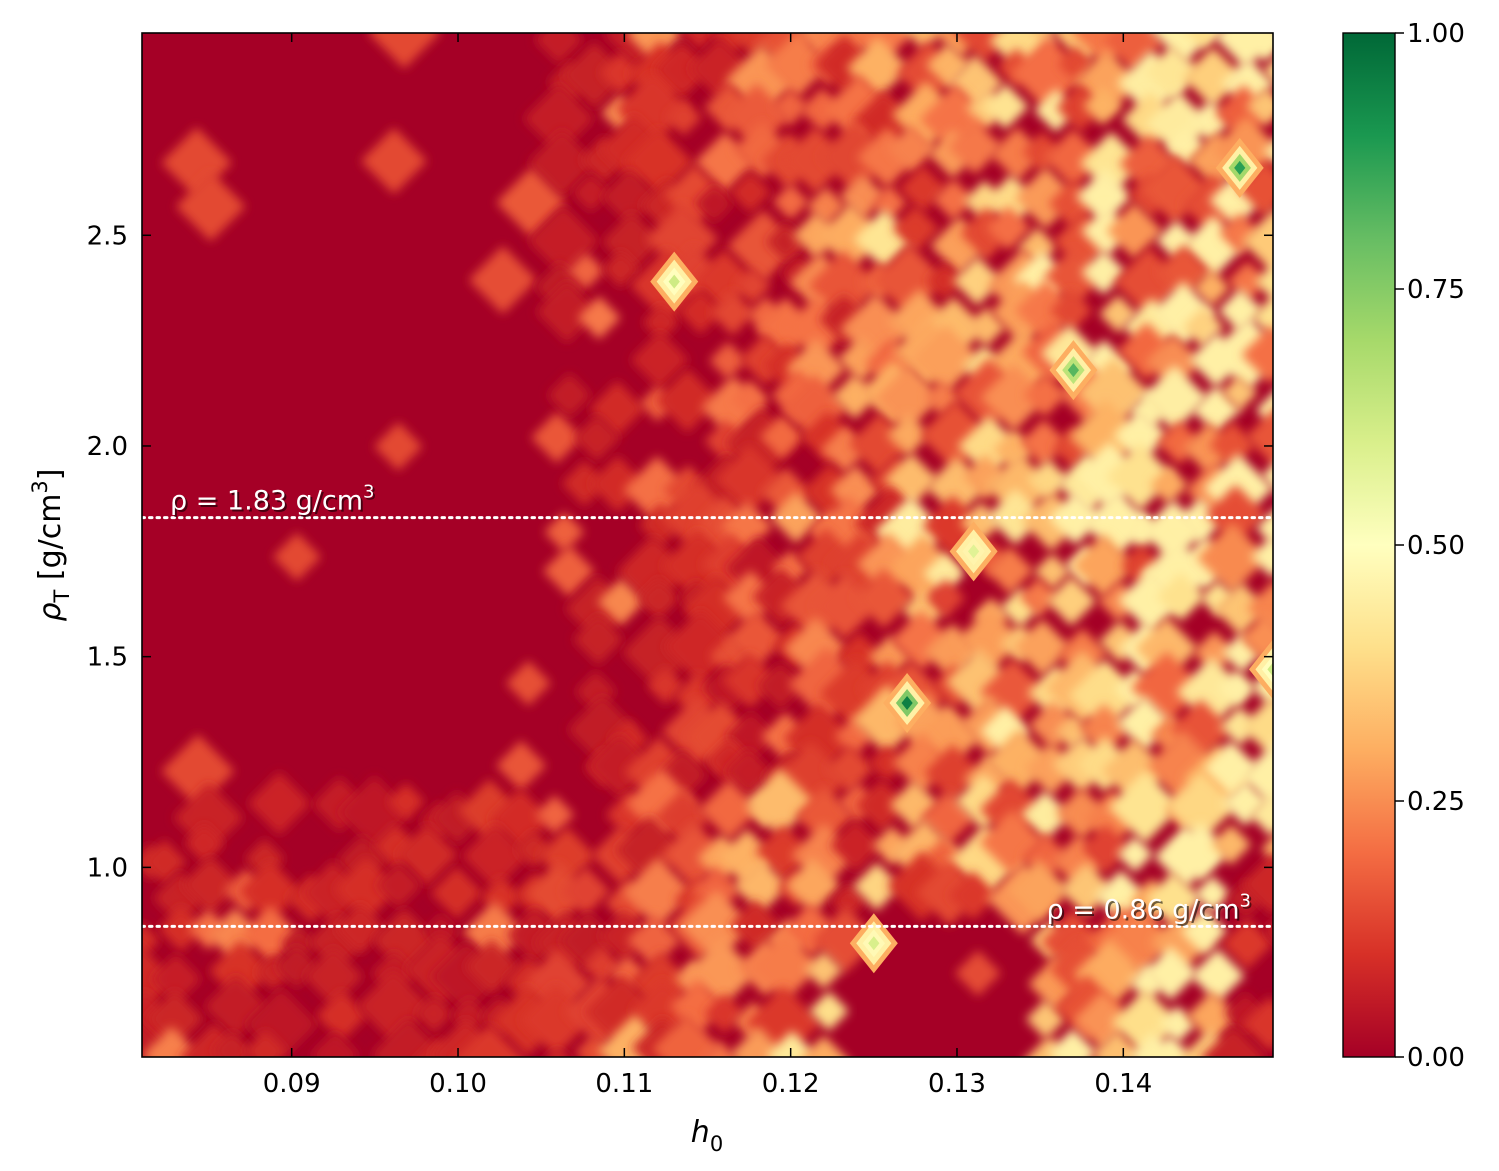  Describe the element at coordinates (107, 447) in the screenshot. I see `y-tick-label: 2.0` at that location.